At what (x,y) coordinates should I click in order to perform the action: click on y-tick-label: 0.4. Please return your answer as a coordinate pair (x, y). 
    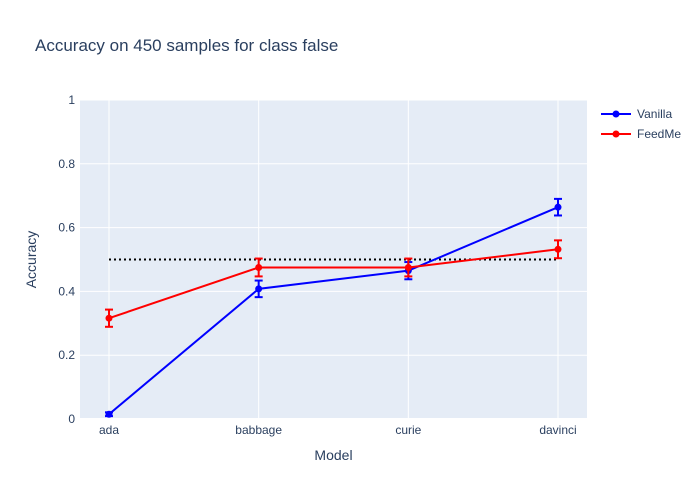
    Looking at the image, I should click on (66, 291).